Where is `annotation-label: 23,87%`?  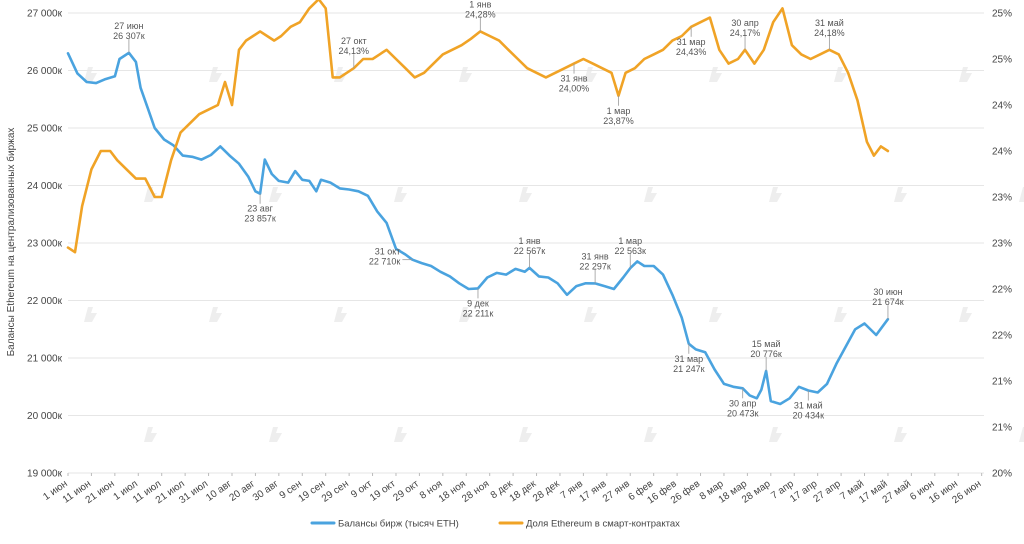 annotation-label: 23,87% is located at coordinates (618, 121).